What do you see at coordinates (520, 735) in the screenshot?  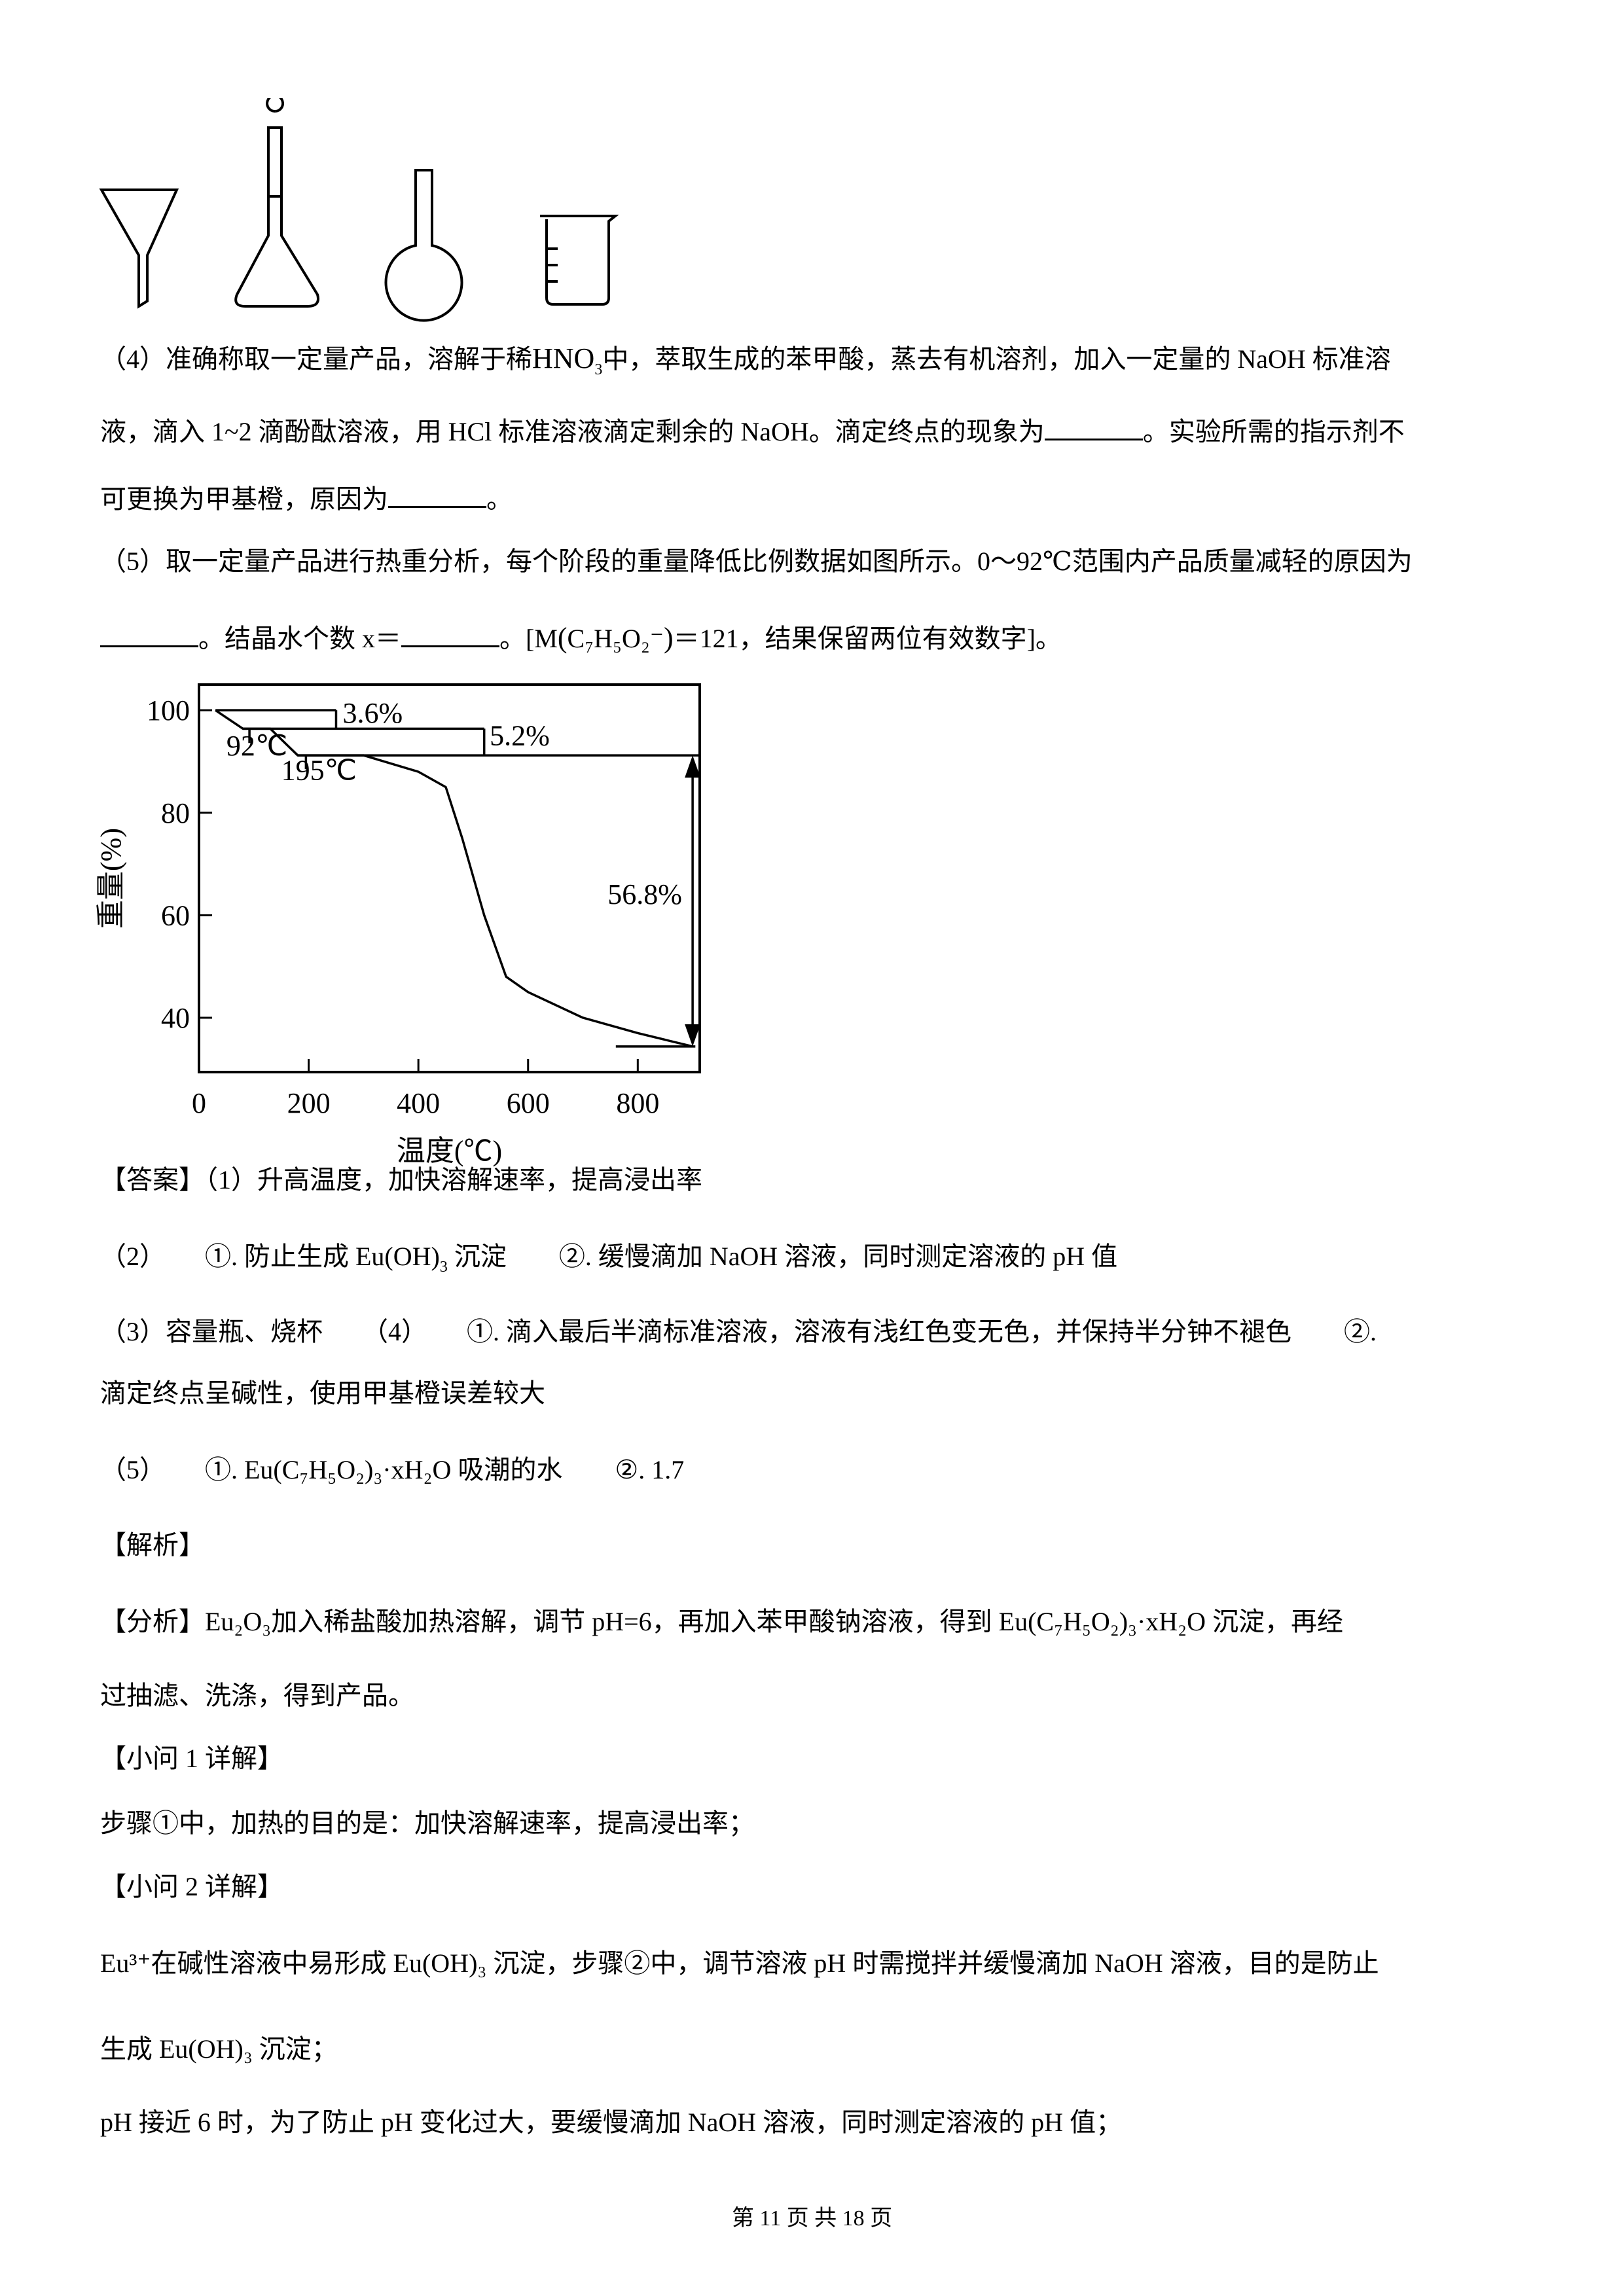 I see `annotation: 5.2%` at bounding box center [520, 735].